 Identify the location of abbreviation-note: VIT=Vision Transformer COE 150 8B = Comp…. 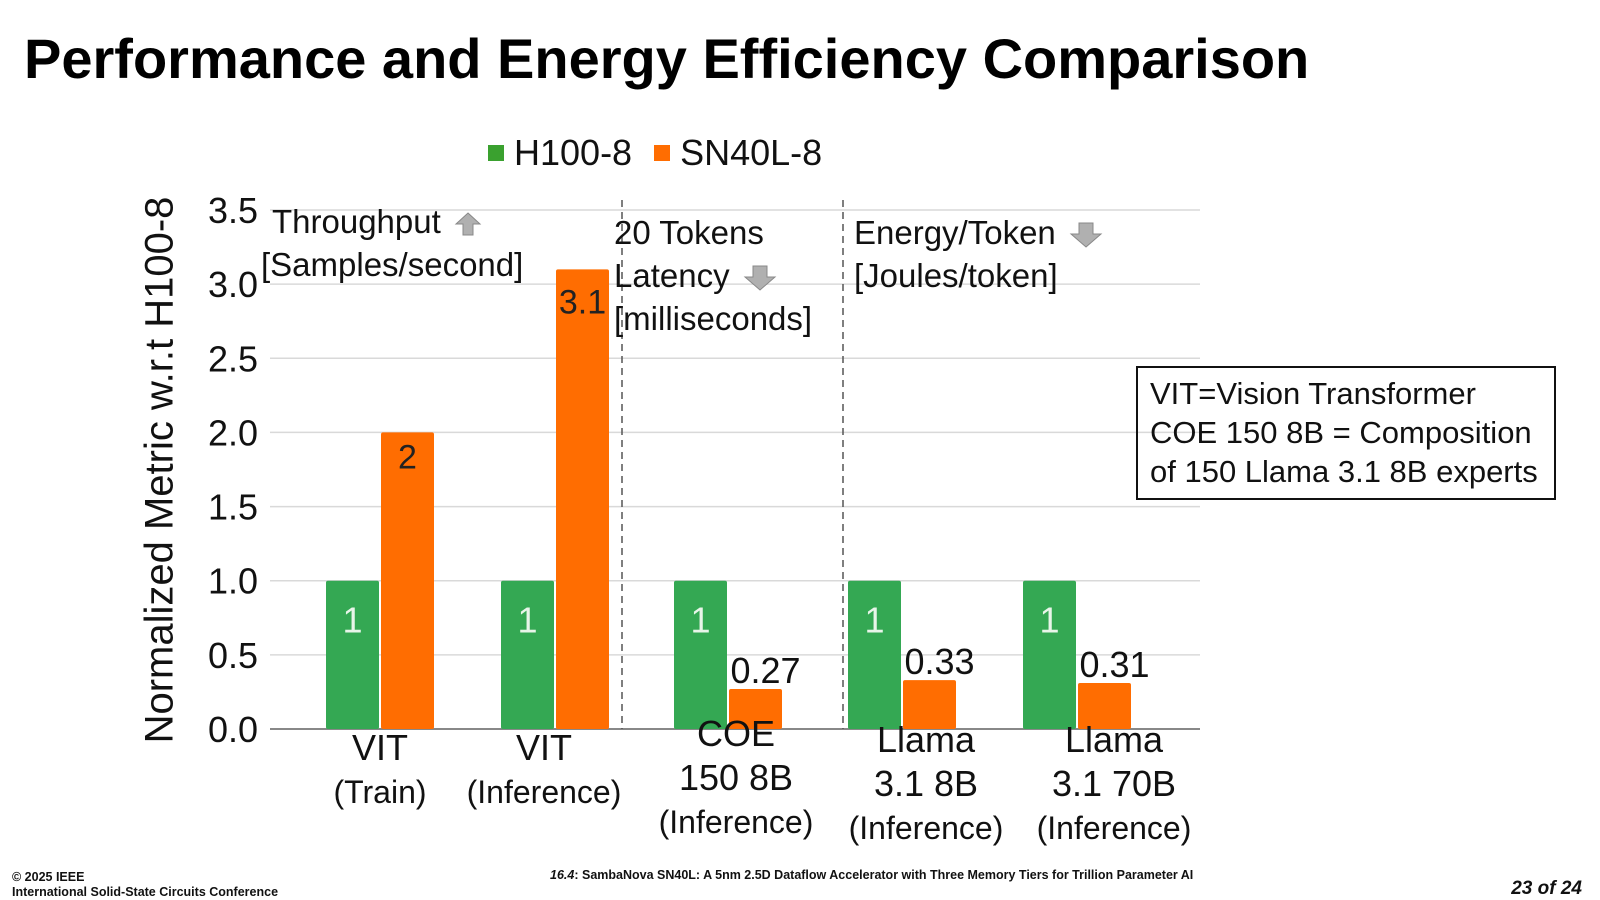
(1346, 433).